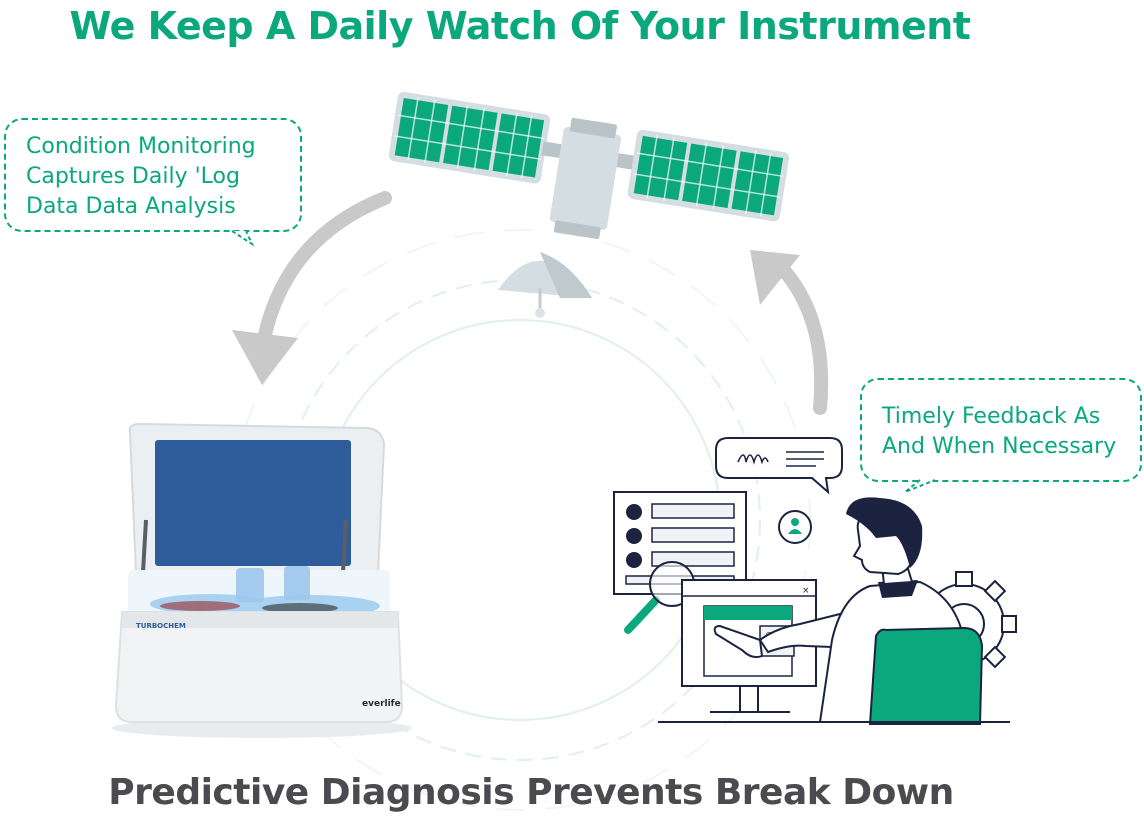  I want to click on analyzer-logo-label: everlife, so click(381, 704).